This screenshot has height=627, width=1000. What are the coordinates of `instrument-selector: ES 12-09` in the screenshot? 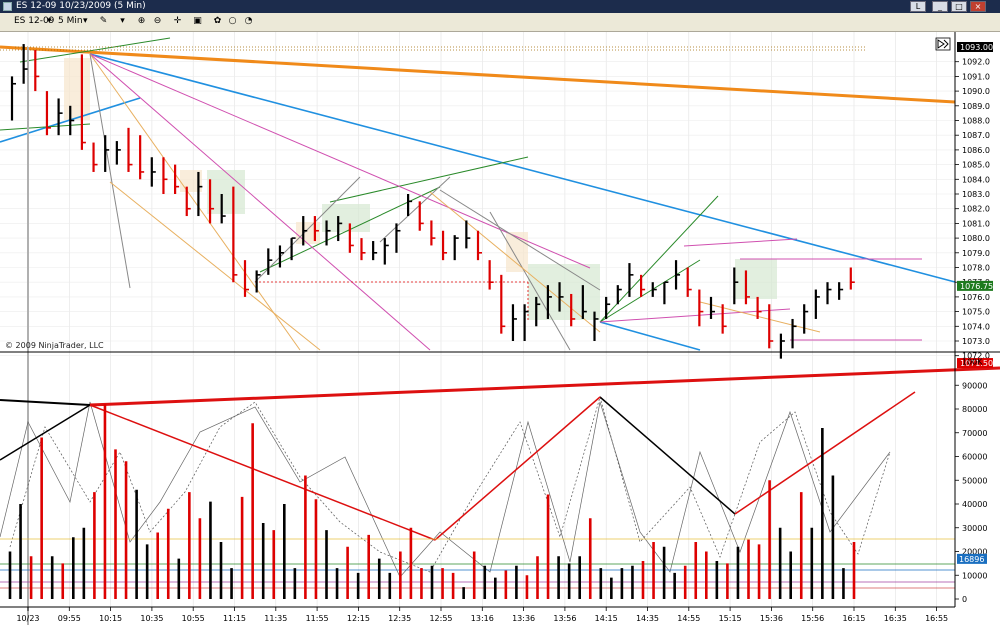 It's located at (34, 21).